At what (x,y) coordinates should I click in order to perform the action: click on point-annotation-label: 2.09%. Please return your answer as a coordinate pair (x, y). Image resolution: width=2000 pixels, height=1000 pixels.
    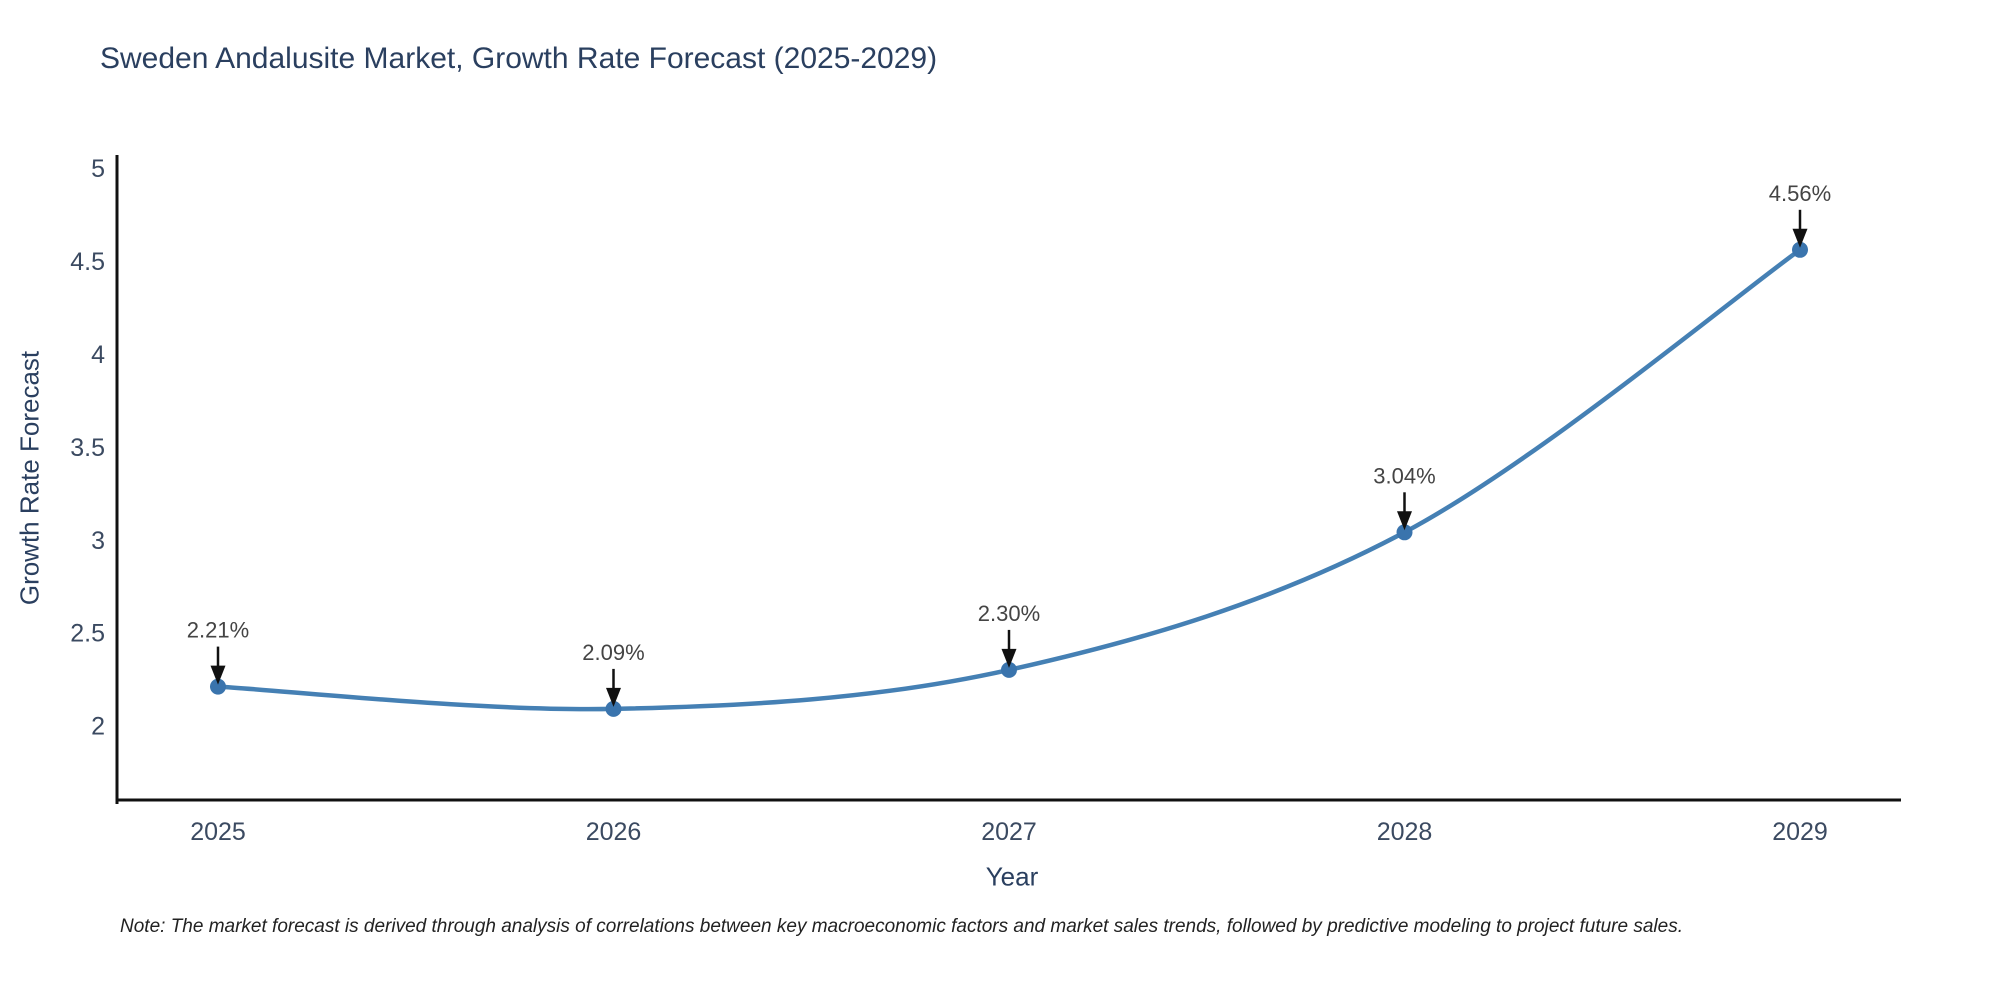
    Looking at the image, I should click on (613, 652).